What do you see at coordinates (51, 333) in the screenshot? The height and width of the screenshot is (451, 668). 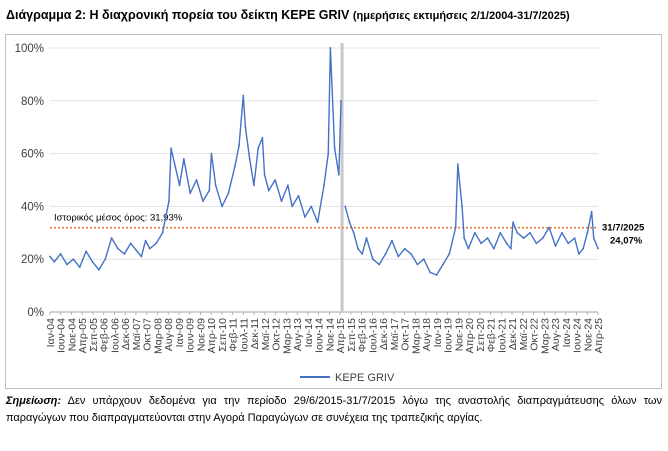 I see `x-tick-label: Ιαν-04` at bounding box center [51, 333].